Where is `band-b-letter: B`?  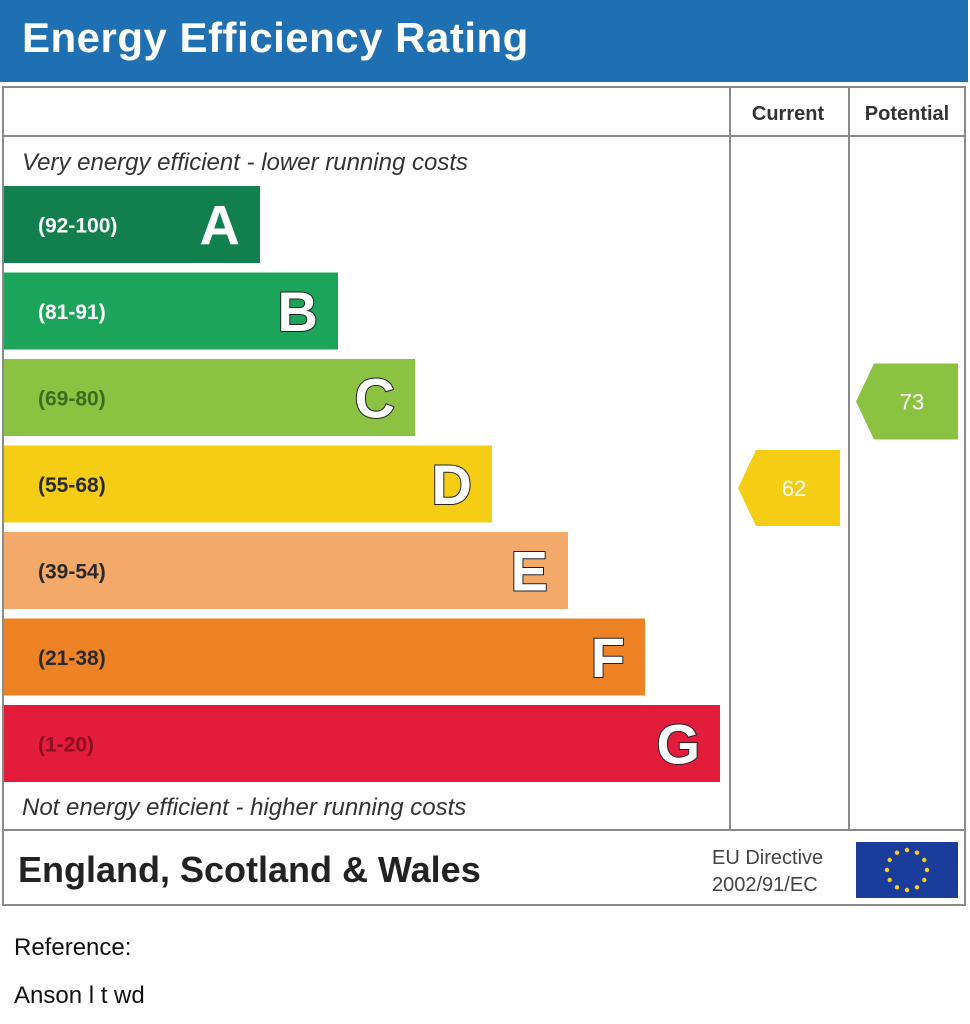
band-b-letter: B is located at coordinates (298, 311).